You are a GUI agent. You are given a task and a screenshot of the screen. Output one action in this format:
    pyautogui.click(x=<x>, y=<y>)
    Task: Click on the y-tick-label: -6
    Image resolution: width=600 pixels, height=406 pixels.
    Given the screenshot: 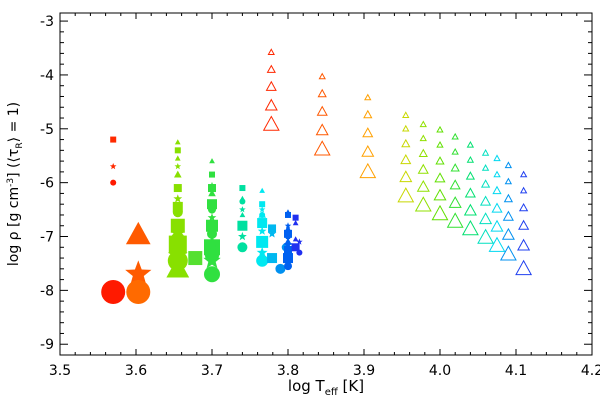 What is the action you would take?
    pyautogui.click(x=47, y=184)
    